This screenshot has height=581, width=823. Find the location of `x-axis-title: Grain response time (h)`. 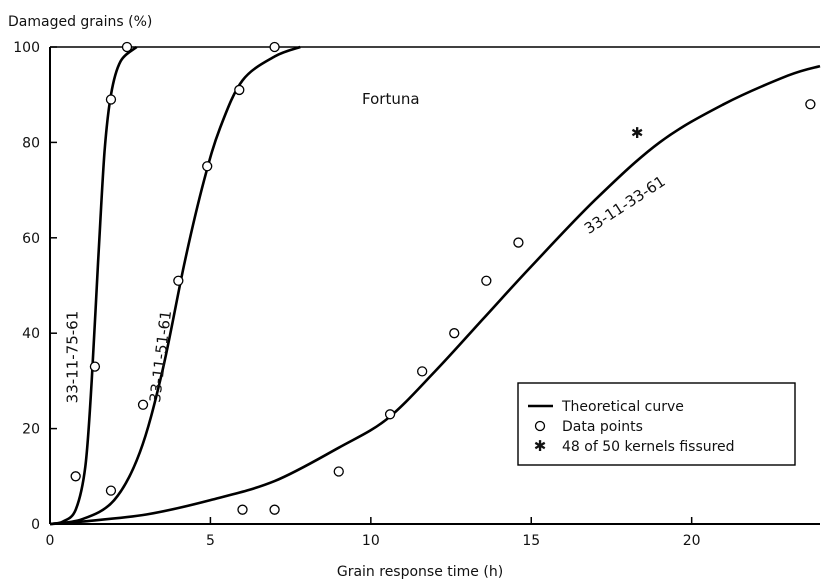

x-axis-title: Grain response time (h) is located at coordinates (420, 572).